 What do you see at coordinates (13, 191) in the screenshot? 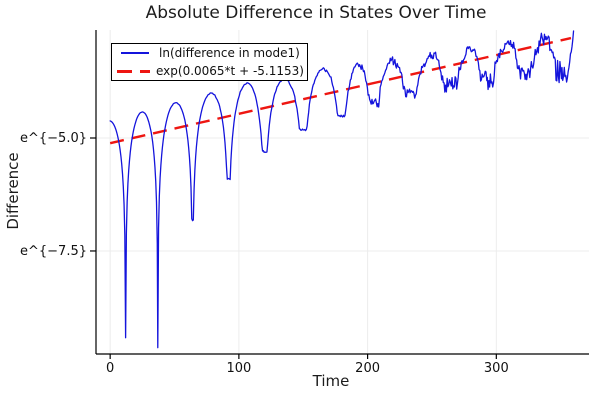
I see `y-axis-label: Difference` at bounding box center [13, 191].